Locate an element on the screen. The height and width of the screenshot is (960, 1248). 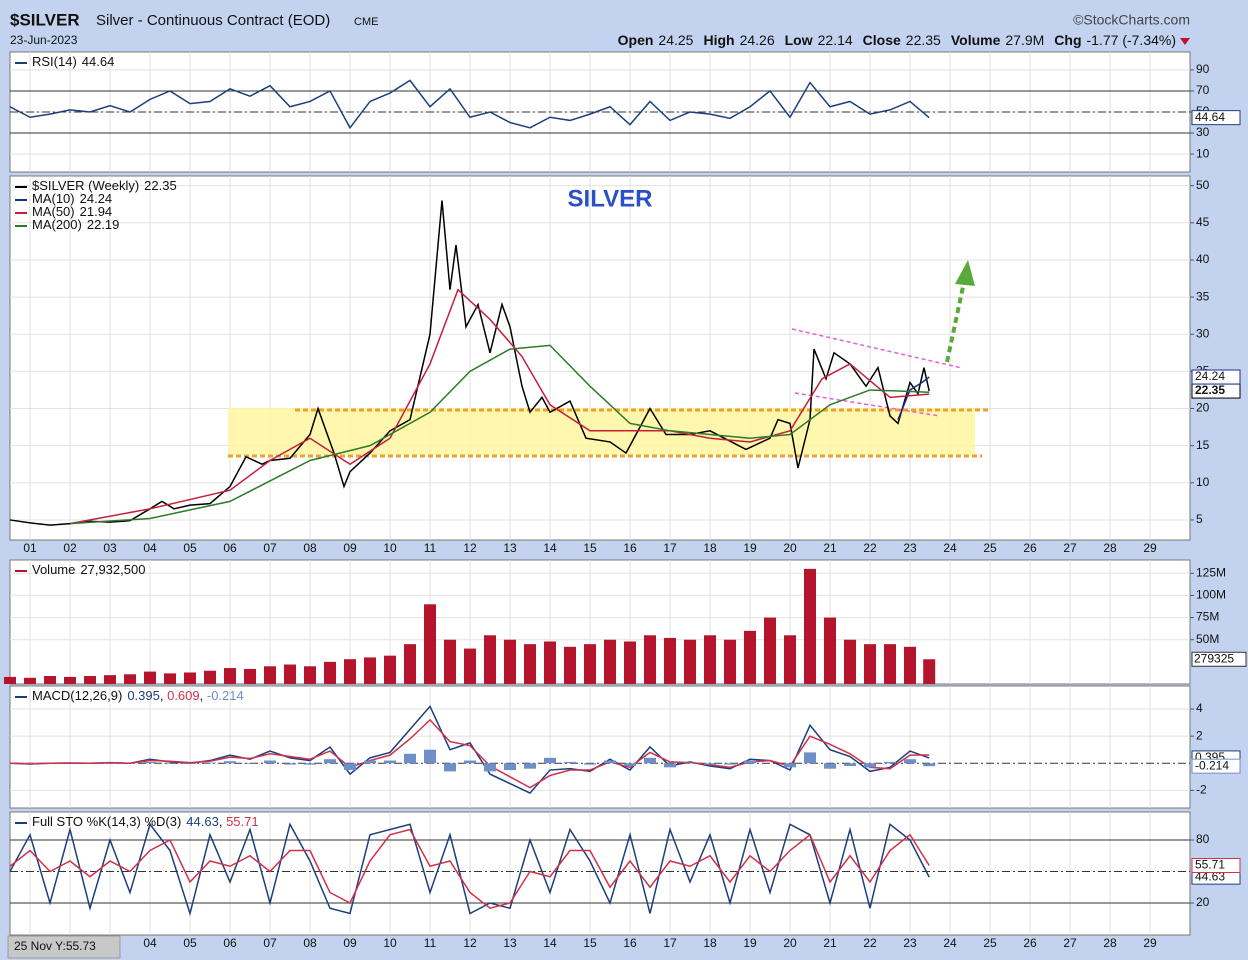
value-tag-label: 24.24 is located at coordinates (1210, 376).